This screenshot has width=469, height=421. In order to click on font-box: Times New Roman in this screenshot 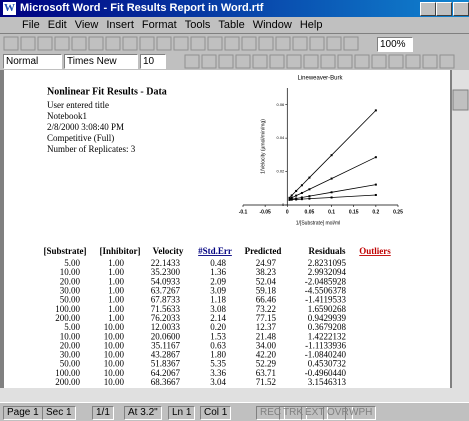, I will do `click(101, 67)`.